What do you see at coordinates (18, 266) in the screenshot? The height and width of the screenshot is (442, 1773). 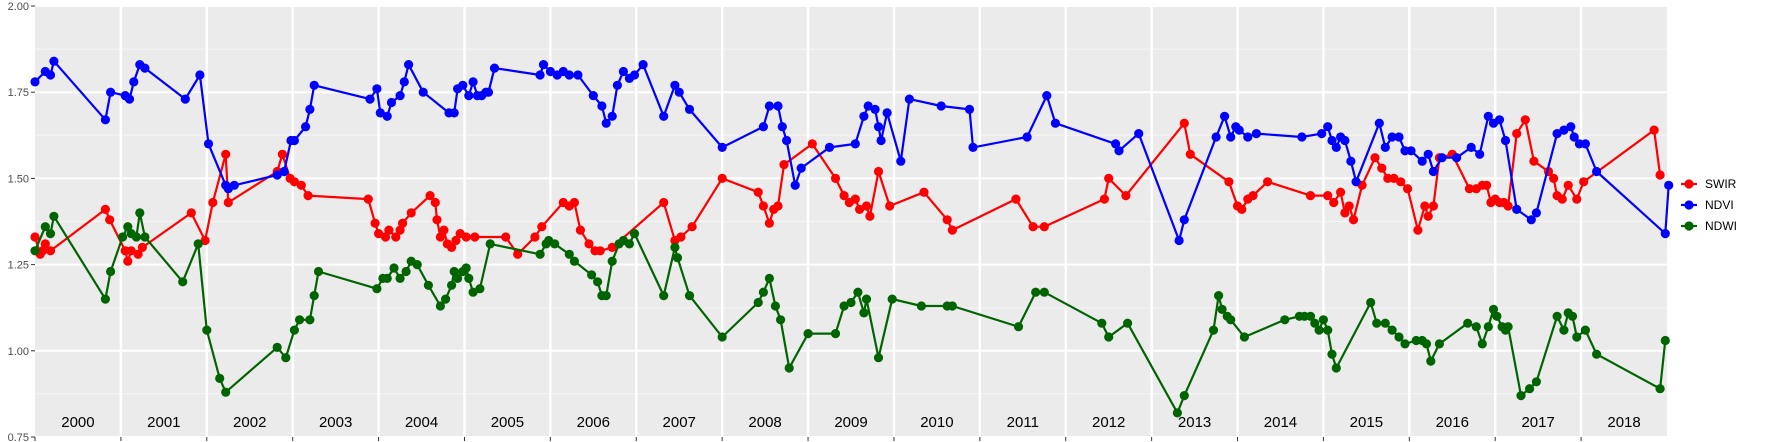 I see `y-tick-label: 1.25` at bounding box center [18, 266].